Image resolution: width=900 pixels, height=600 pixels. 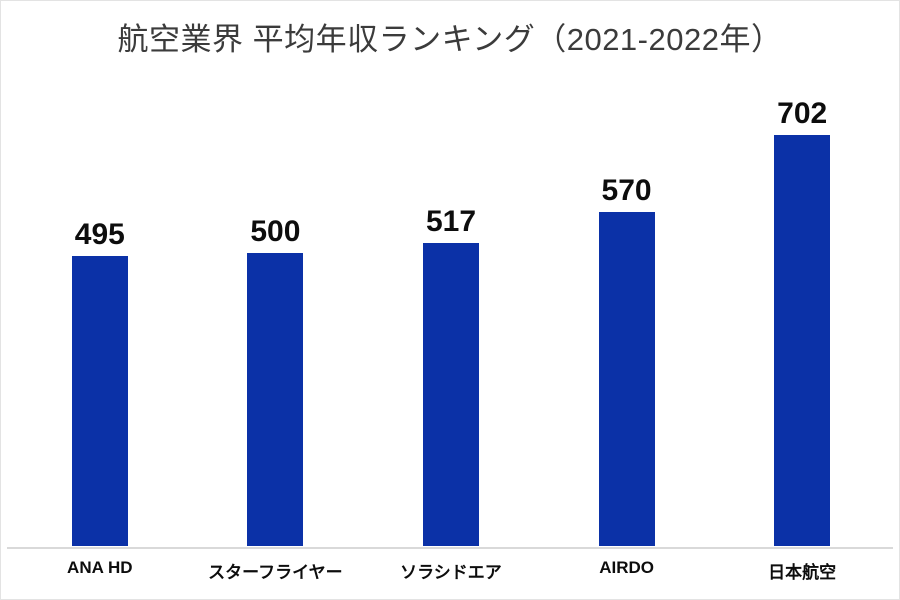 I want to click on category-label: 日本航空, so click(x=802, y=572).